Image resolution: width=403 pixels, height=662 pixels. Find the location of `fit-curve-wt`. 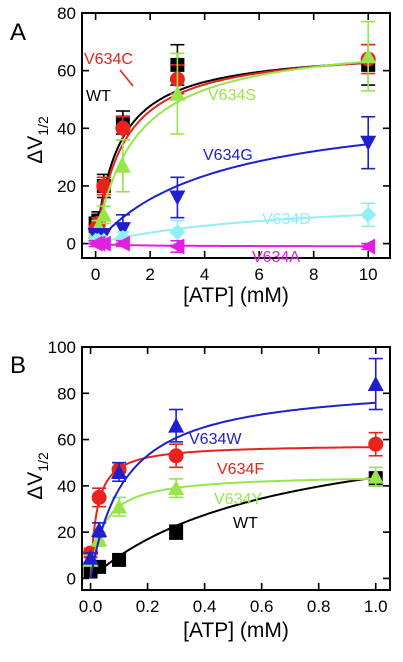

fit-curve-wt is located at coordinates (232, 528).